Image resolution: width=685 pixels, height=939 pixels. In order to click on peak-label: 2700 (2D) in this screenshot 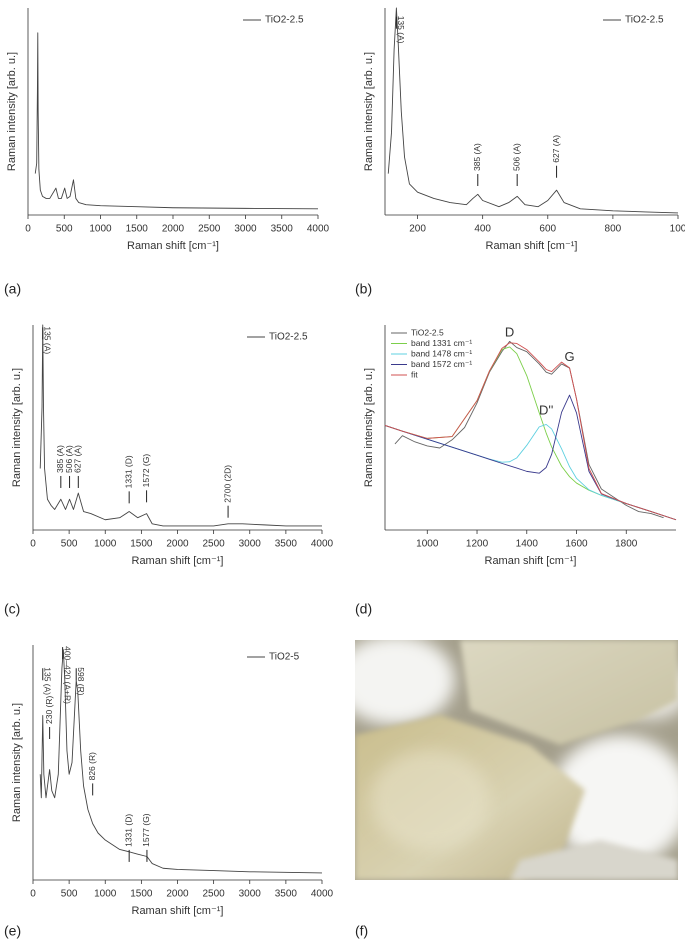, I will do `click(227, 484)`.